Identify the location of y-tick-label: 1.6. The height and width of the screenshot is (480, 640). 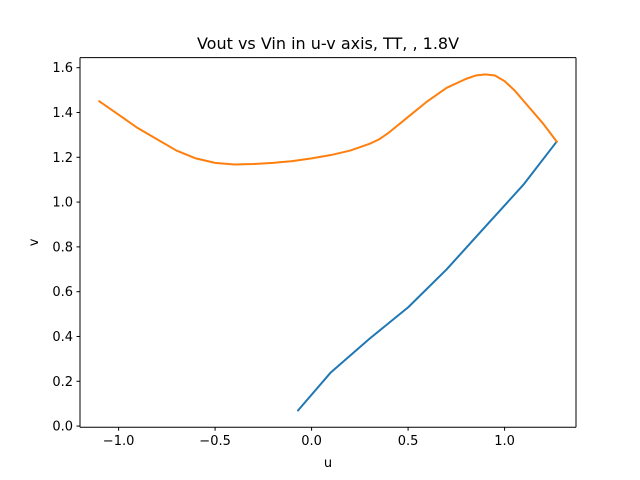
(62, 68).